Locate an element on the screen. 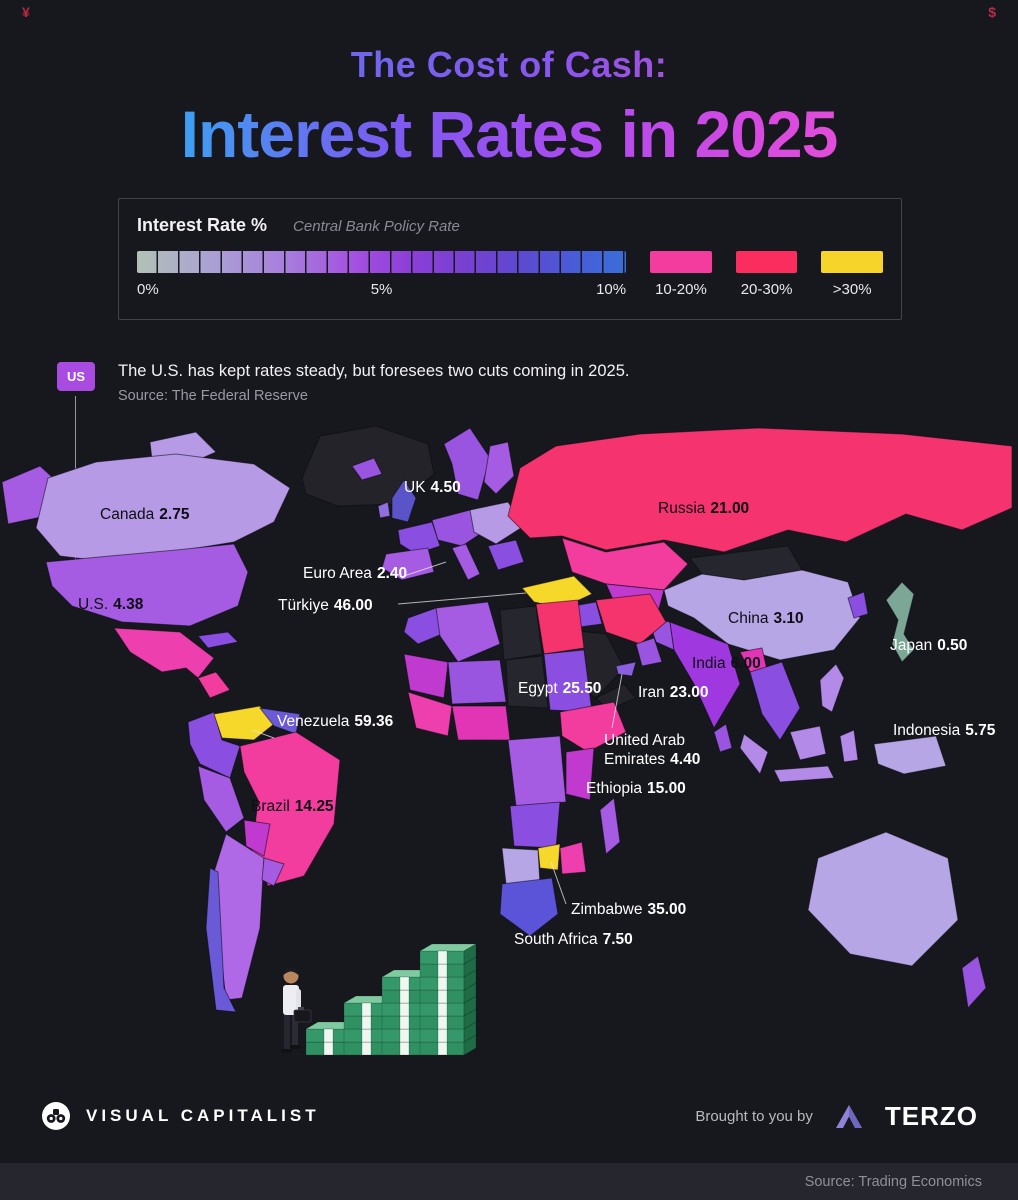 Image resolution: width=1018 pixels, height=1200 pixels. country-usa is located at coordinates (147, 585).